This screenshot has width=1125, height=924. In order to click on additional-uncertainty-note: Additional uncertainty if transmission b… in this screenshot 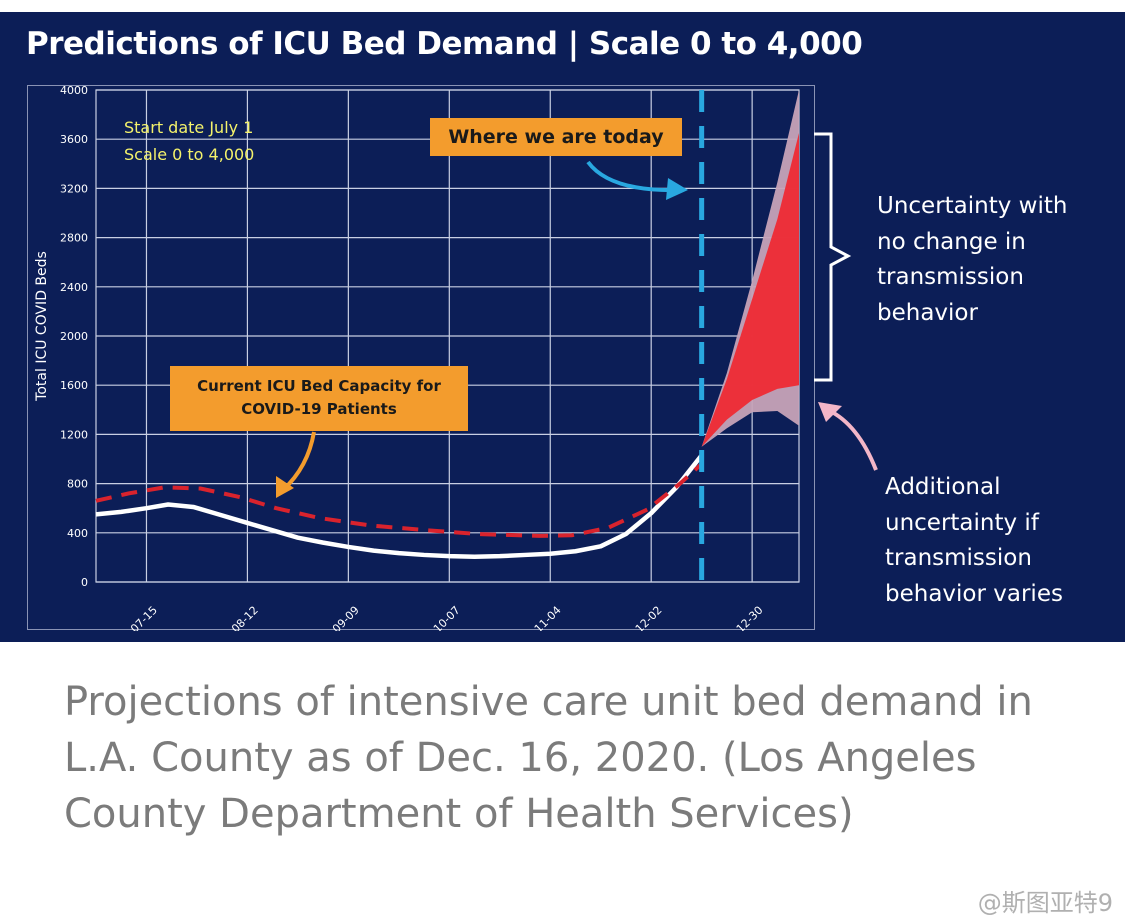, I will do `click(974, 541)`.